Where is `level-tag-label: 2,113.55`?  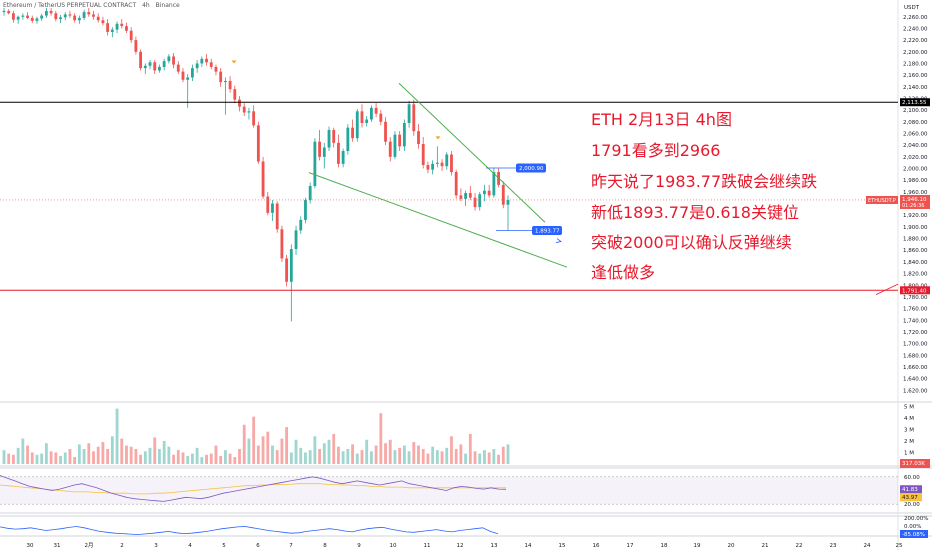
level-tag-label: 2,113.55 is located at coordinates (914, 103).